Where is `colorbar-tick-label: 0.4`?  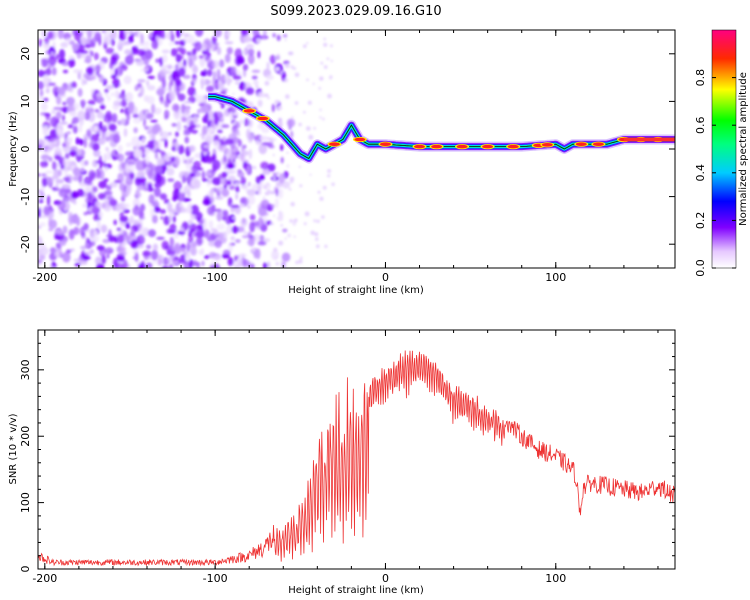 colorbar-tick-label: 0.4 is located at coordinates (700, 173).